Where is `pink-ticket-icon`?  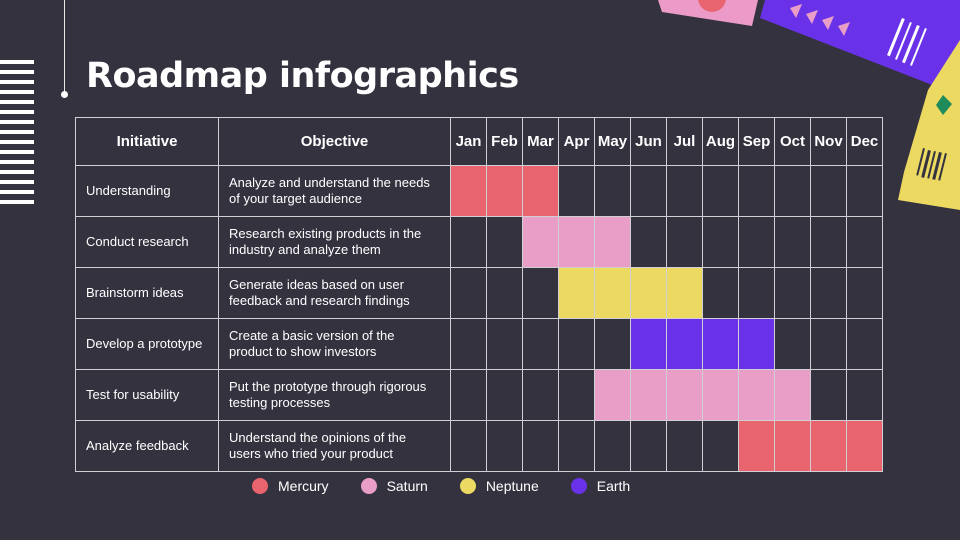
pink-ticket-icon is located at coordinates (708, 13).